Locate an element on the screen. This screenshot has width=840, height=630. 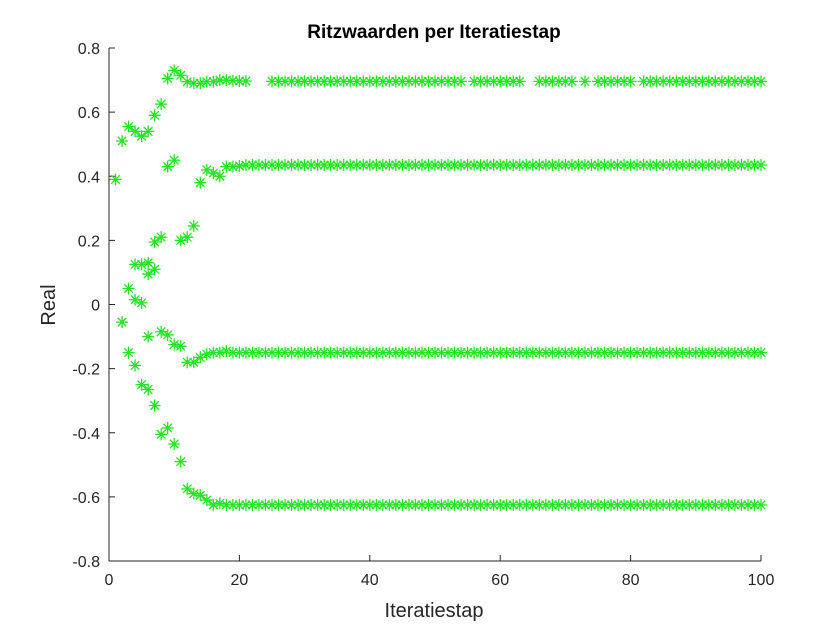
y-ticks: -0.8 -0.6 -0.4 -0.2 0 0.2 0.4 0.6 0.8 is located at coordinates (93, 306).